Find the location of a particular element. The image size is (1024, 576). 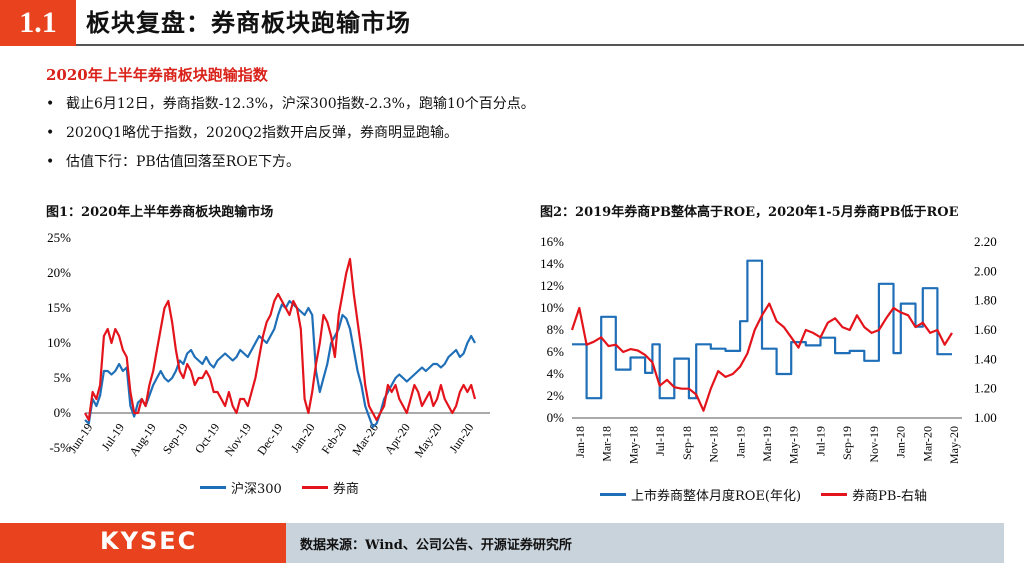

y-tick-label: 20% is located at coordinates (59, 272).